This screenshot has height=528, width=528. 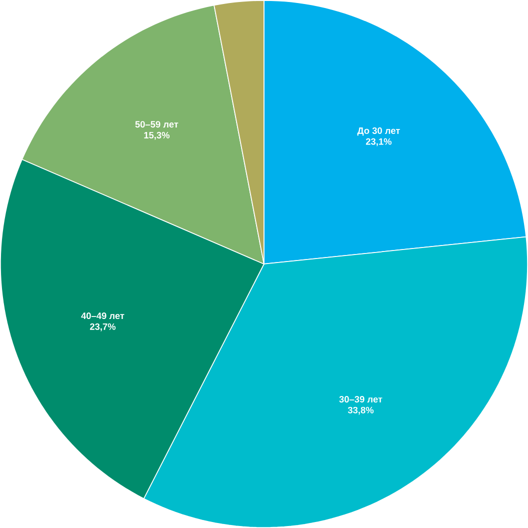 I want to click on data-label: 23,7%, so click(x=103, y=327).